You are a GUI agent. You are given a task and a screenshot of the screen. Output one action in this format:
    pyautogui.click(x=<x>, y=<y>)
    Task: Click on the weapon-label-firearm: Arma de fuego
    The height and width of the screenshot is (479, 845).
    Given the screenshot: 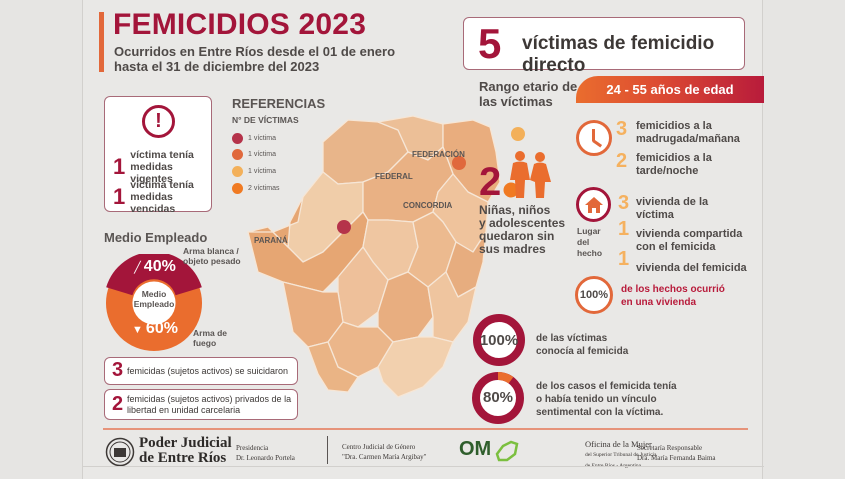 What is the action you would take?
    pyautogui.click(x=210, y=338)
    